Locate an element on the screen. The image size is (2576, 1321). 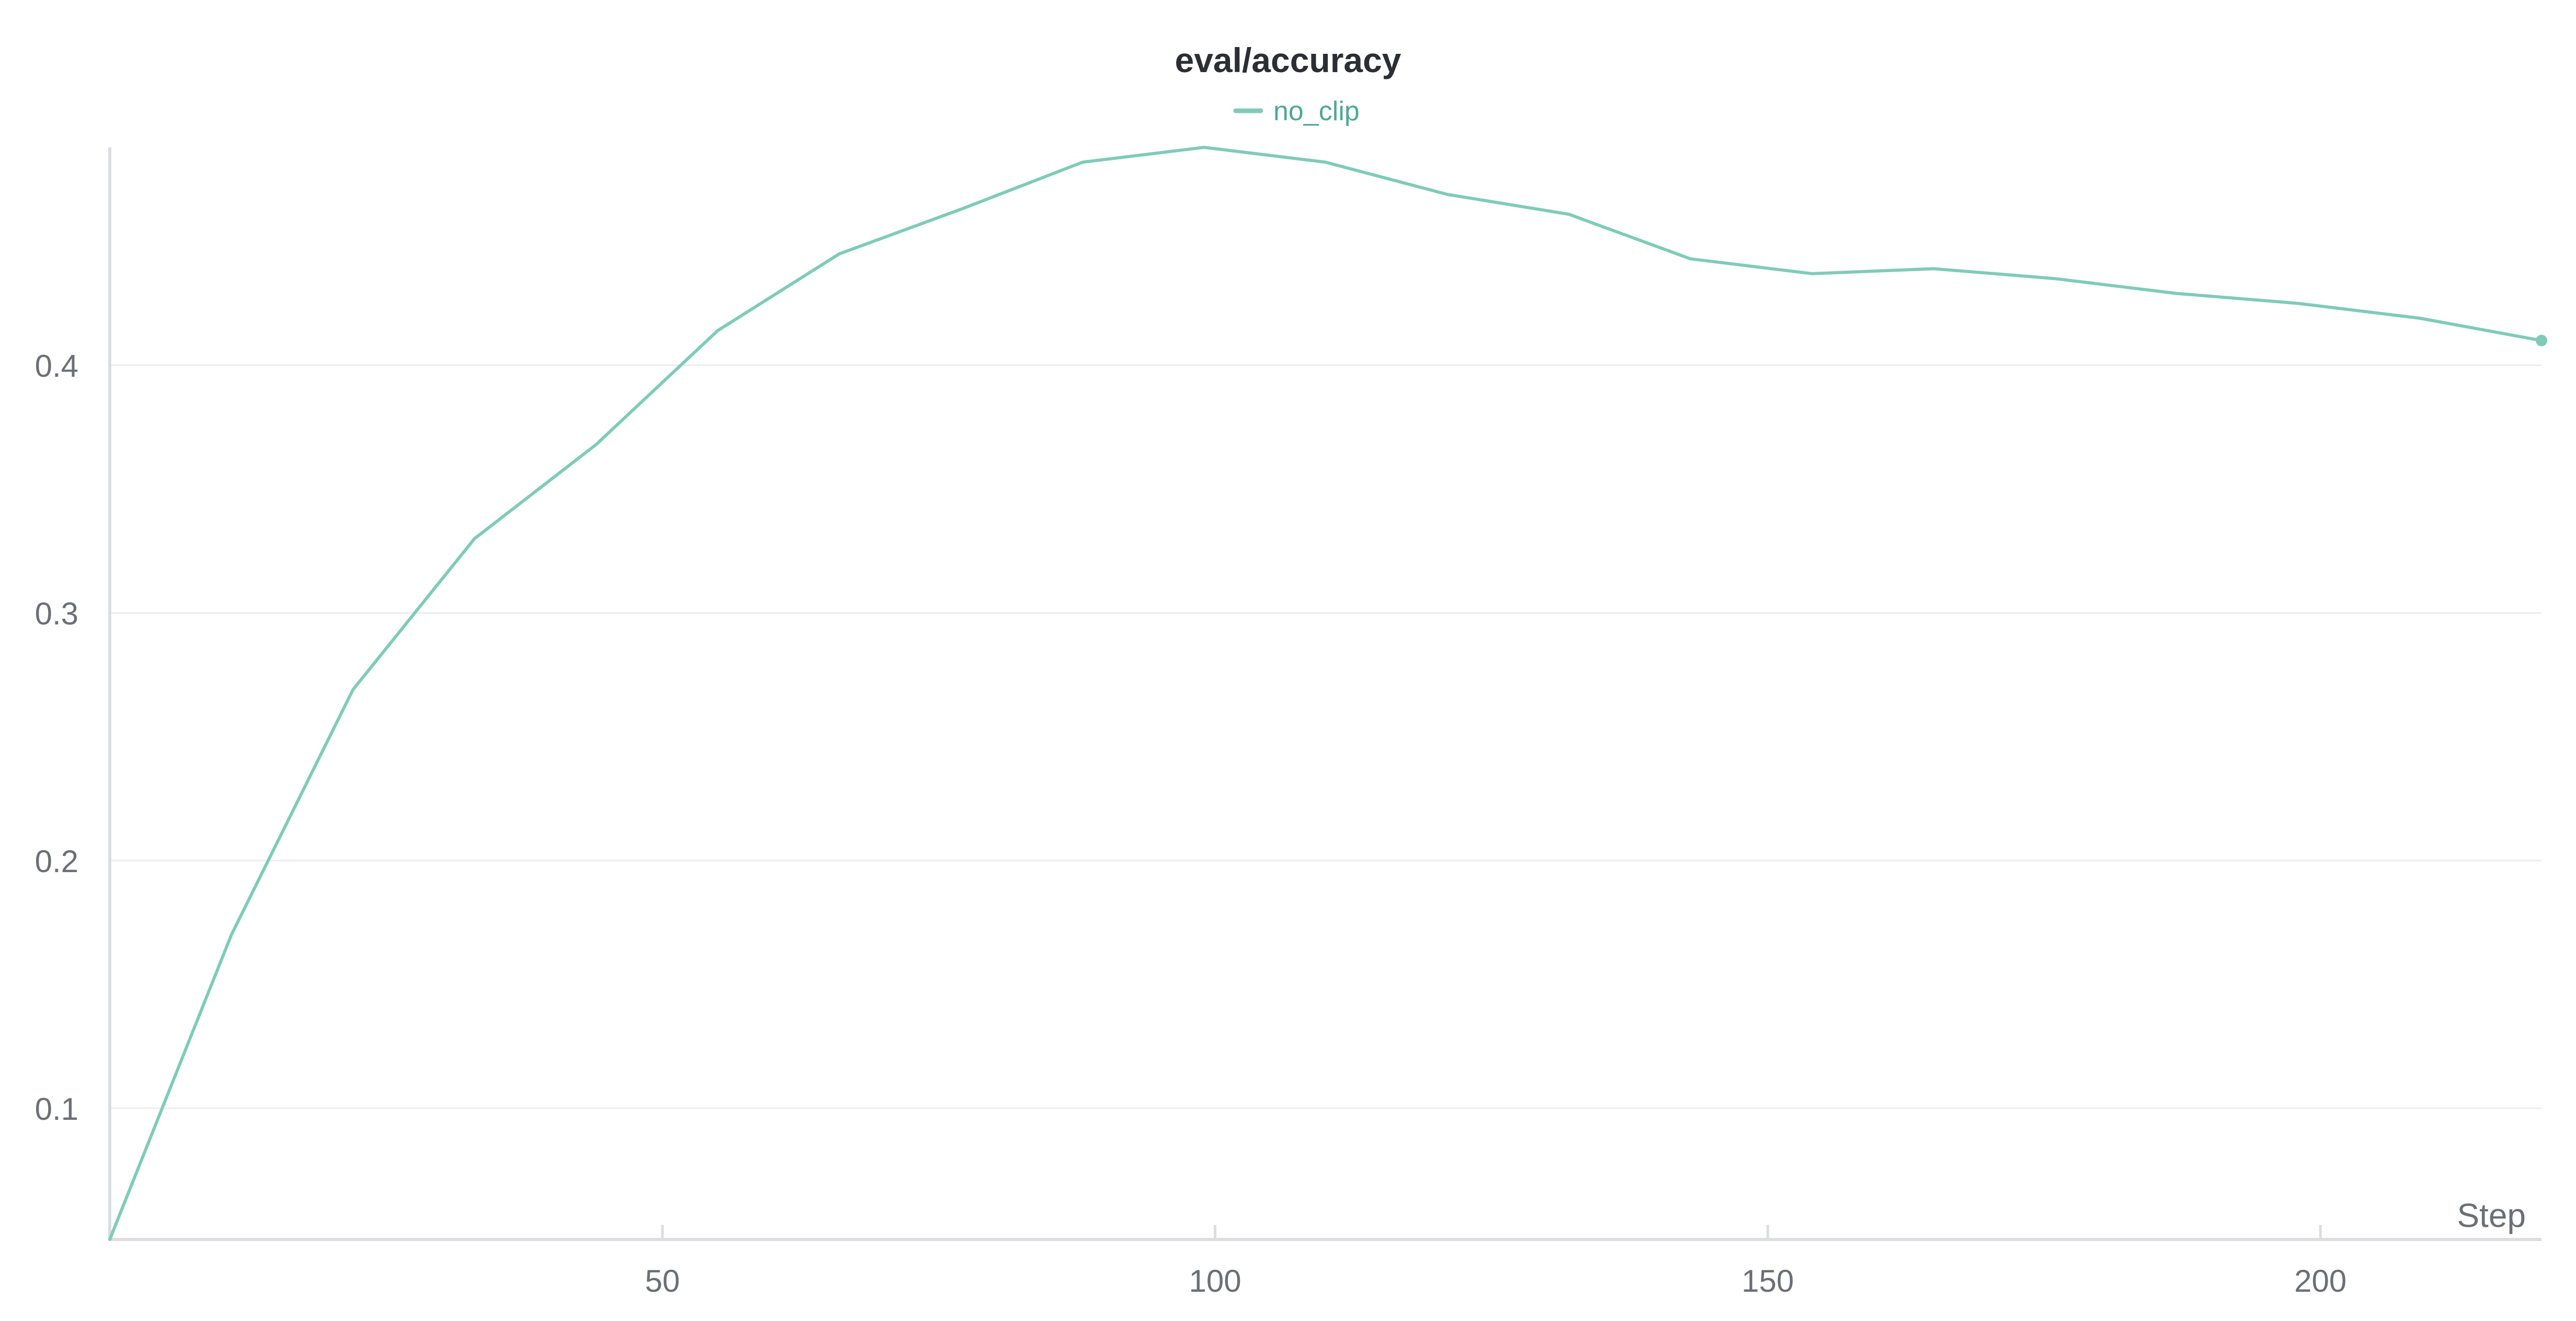
x-axis-label: Step is located at coordinates (2491, 1215).